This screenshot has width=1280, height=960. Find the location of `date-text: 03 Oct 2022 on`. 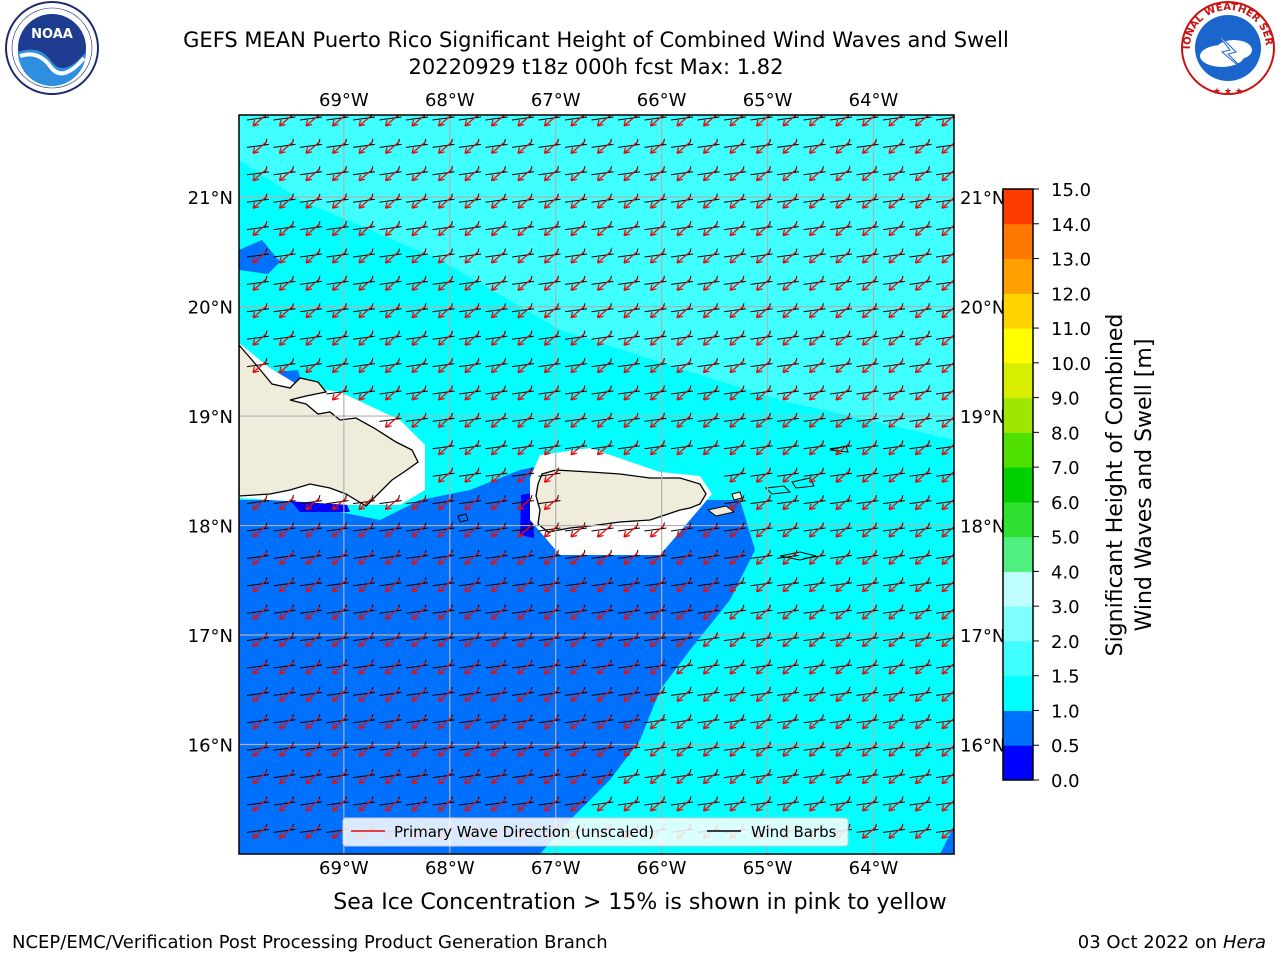

date-text: 03 Oct 2022 on is located at coordinates (1150, 942).